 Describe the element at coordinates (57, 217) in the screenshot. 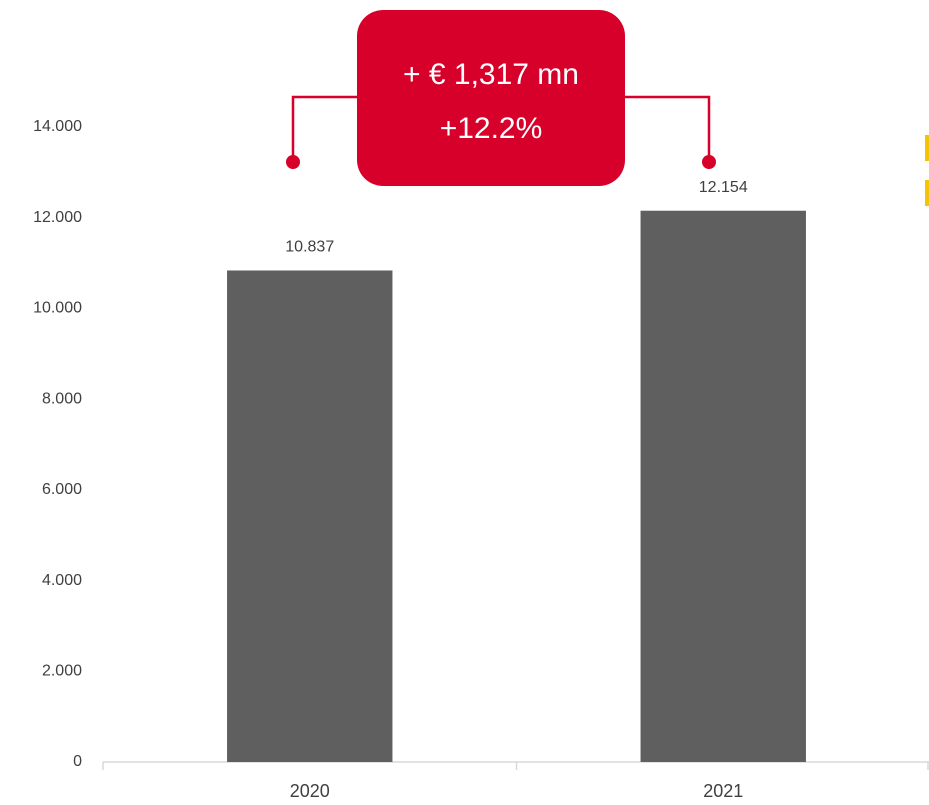

I see `y-tick-label: 12.000` at that location.